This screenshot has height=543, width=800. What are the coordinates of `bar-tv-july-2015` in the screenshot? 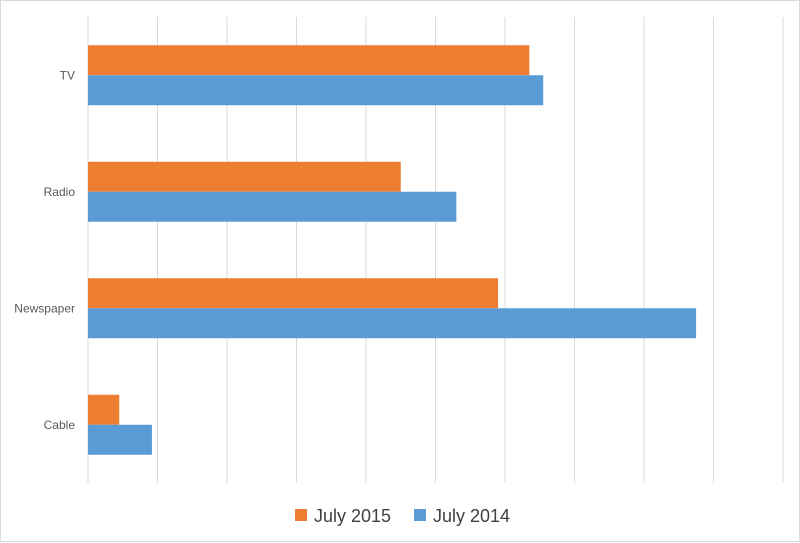 It's located at (309, 60).